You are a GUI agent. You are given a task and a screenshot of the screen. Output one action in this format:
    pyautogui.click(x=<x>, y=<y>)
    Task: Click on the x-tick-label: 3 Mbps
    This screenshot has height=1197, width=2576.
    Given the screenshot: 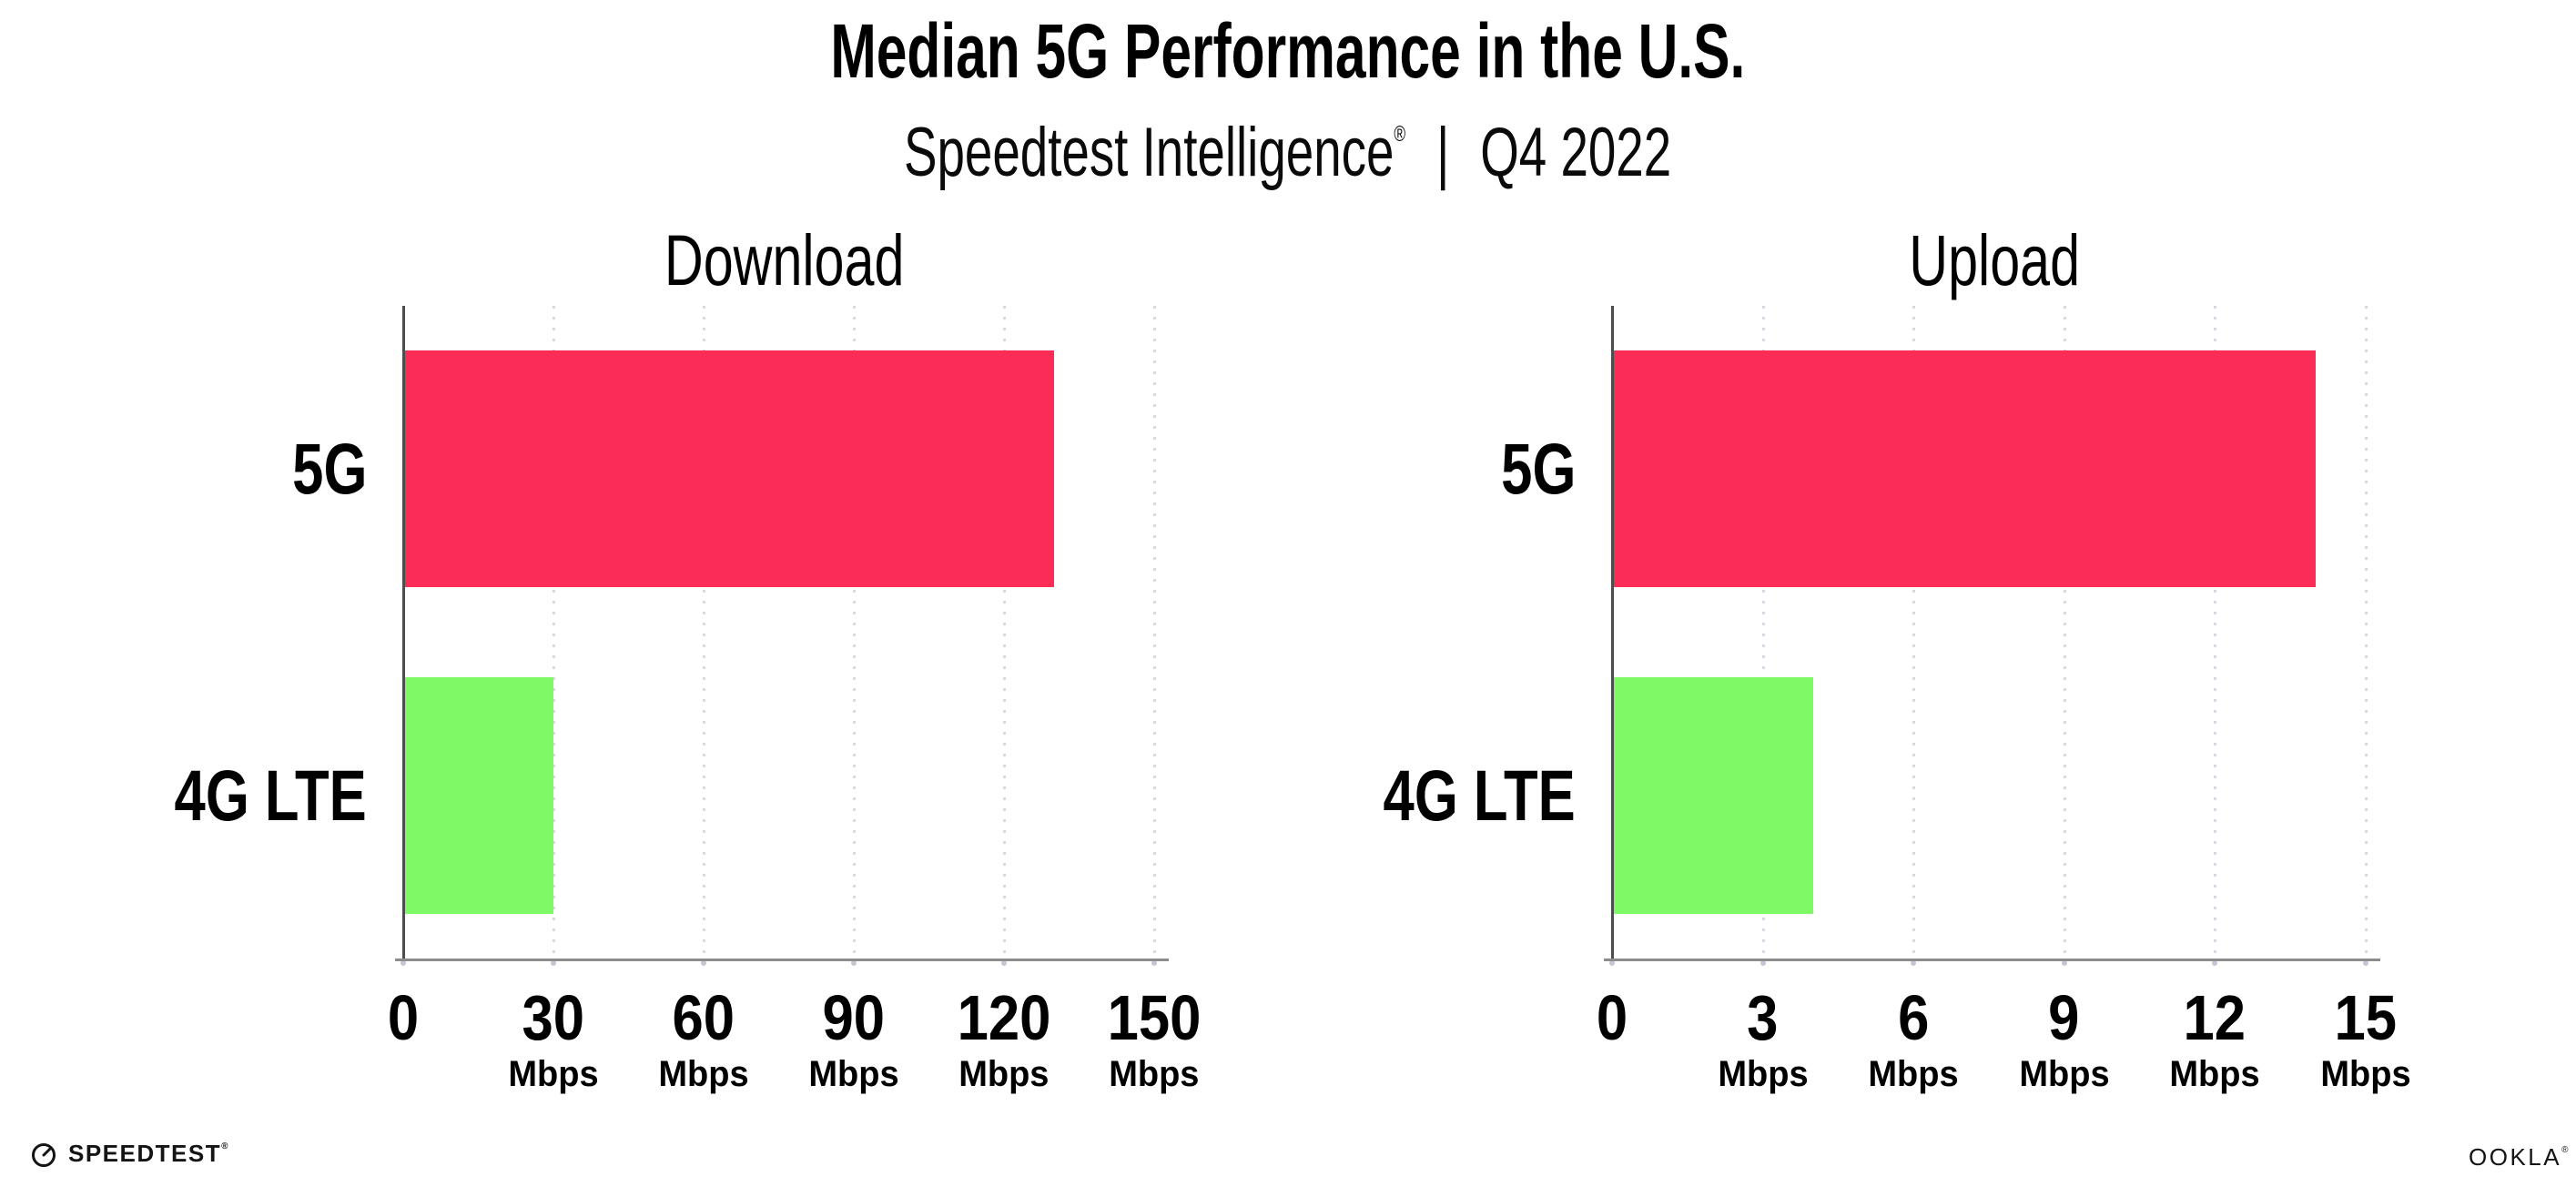 What is the action you would take?
    pyautogui.click(x=1762, y=1040)
    